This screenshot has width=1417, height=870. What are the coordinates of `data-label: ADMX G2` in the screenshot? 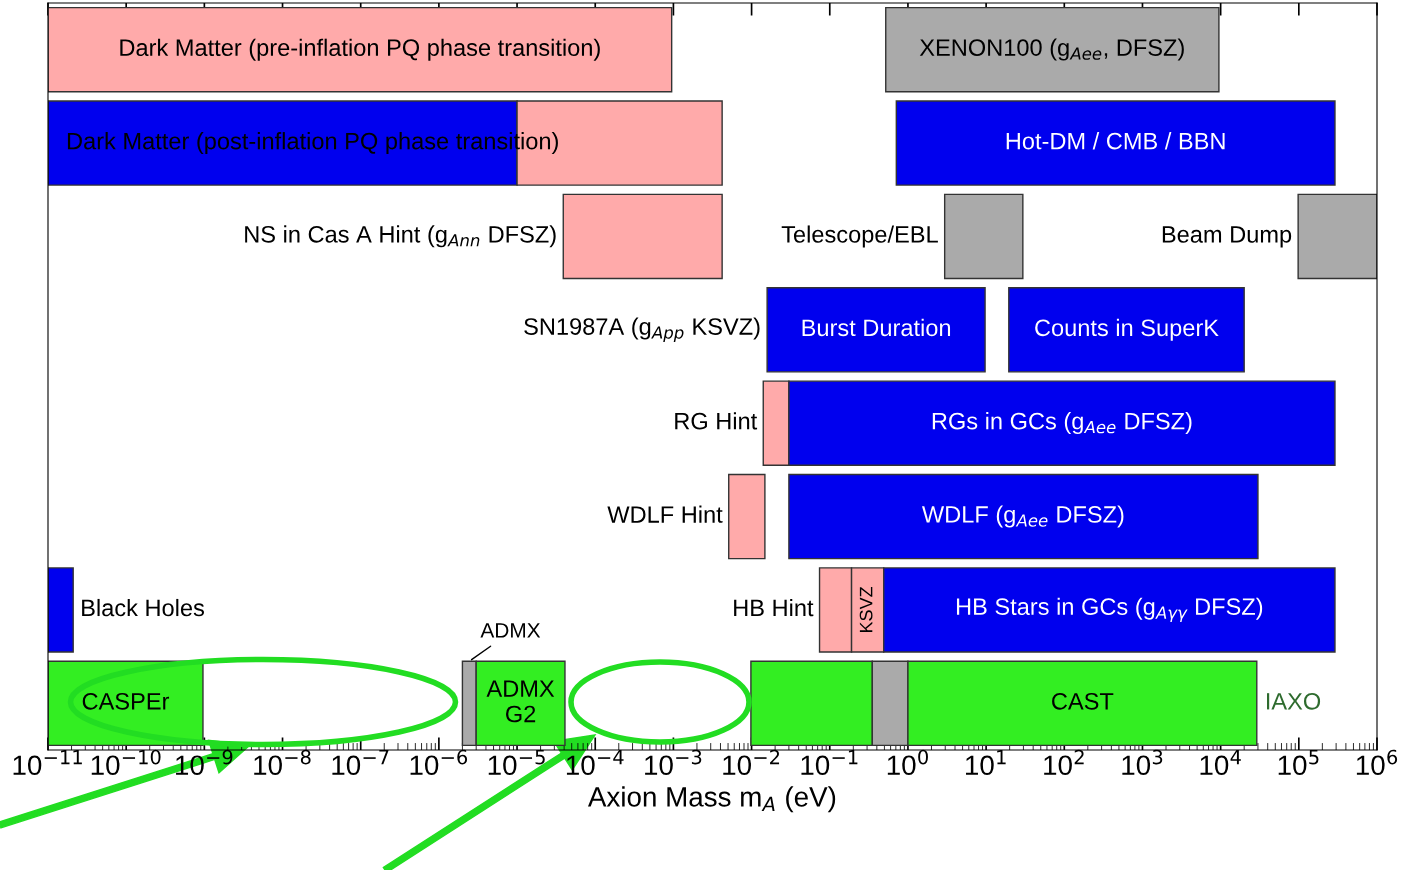 It's located at (520, 701).